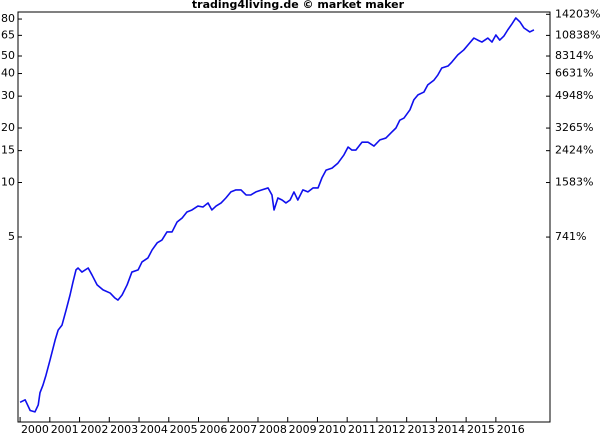 The image size is (600, 438). Describe the element at coordinates (422, 429) in the screenshot. I see `x-tick-label: 2013` at that location.